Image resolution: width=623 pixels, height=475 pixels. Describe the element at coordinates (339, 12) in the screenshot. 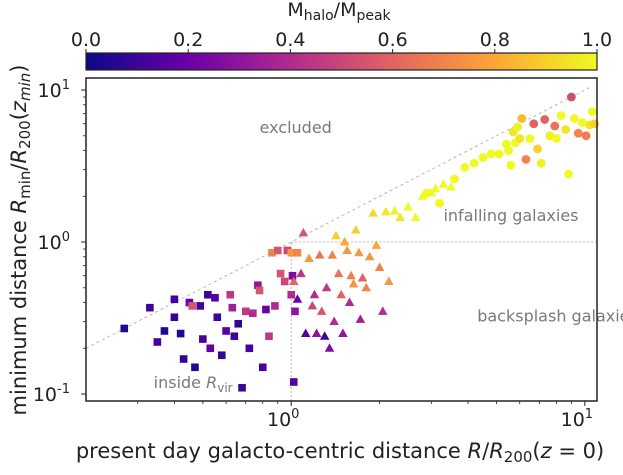

I see `colorbar-title: Mhalo/Mpeak` at that location.